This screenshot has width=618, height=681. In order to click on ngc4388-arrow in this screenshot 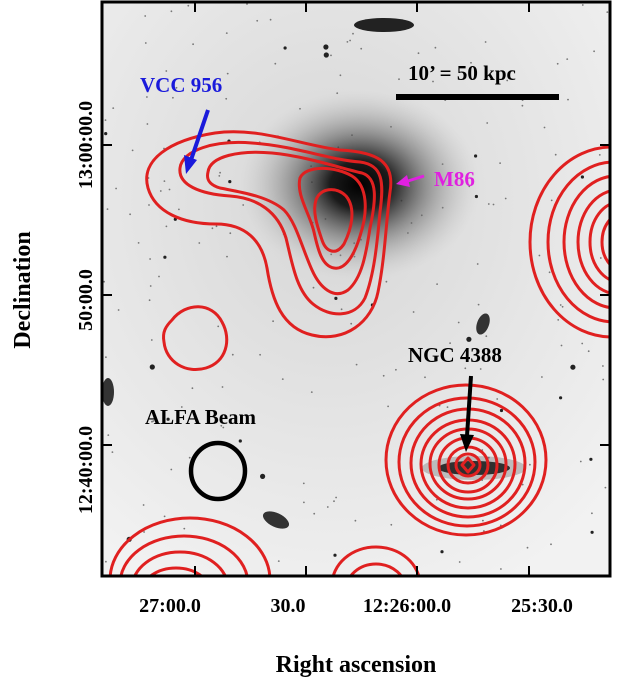, I will do `click(467, 413)`.